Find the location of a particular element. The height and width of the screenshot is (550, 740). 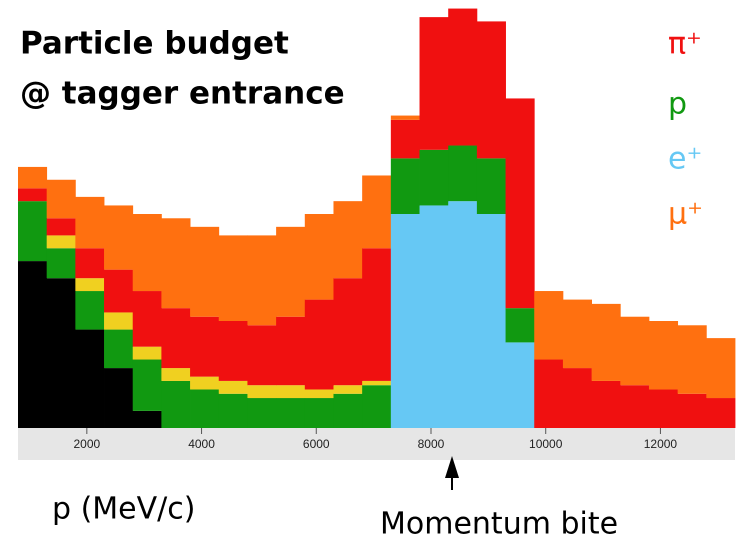

axis-band is located at coordinates (376, 444).